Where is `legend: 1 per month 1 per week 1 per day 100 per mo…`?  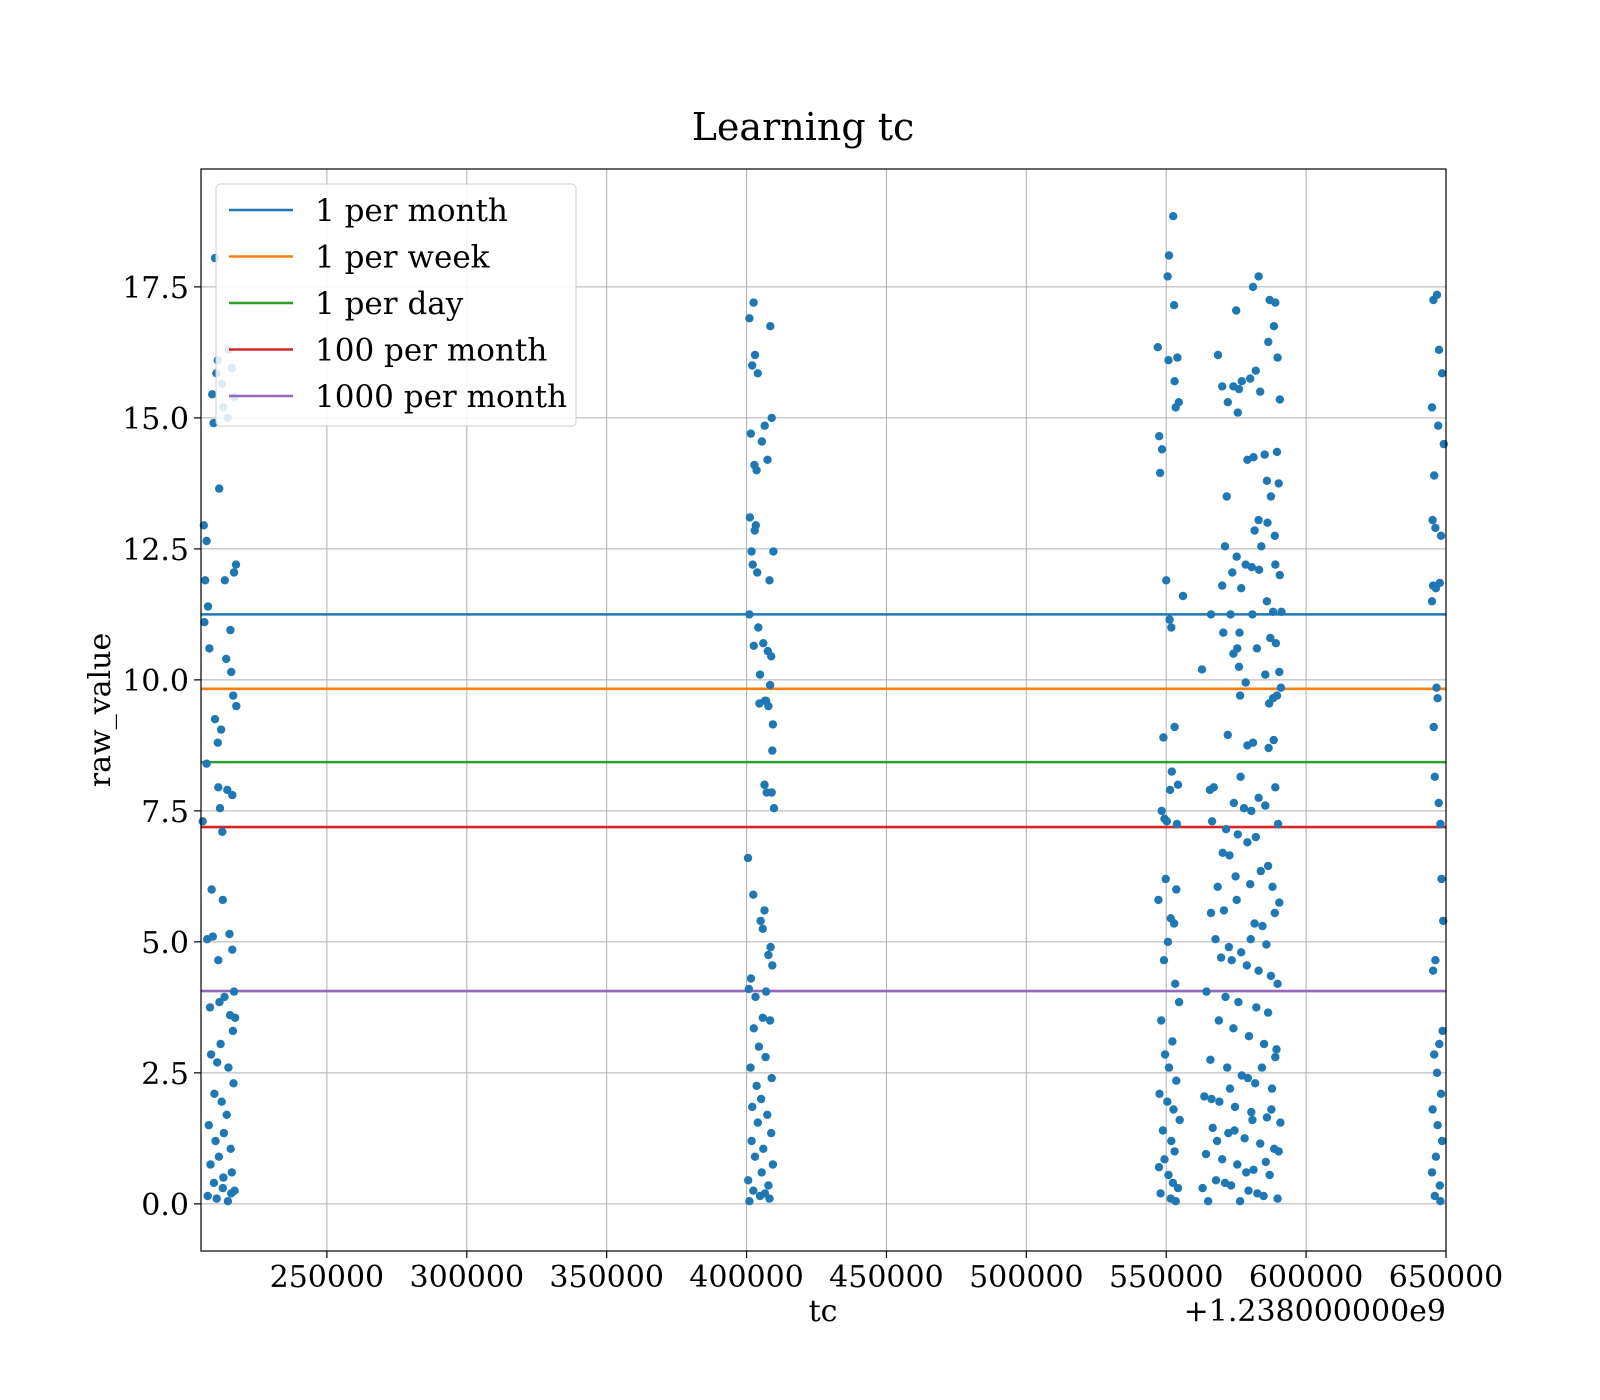
legend: 1 per month 1 per week 1 per day 100 per mo… is located at coordinates (396, 305).